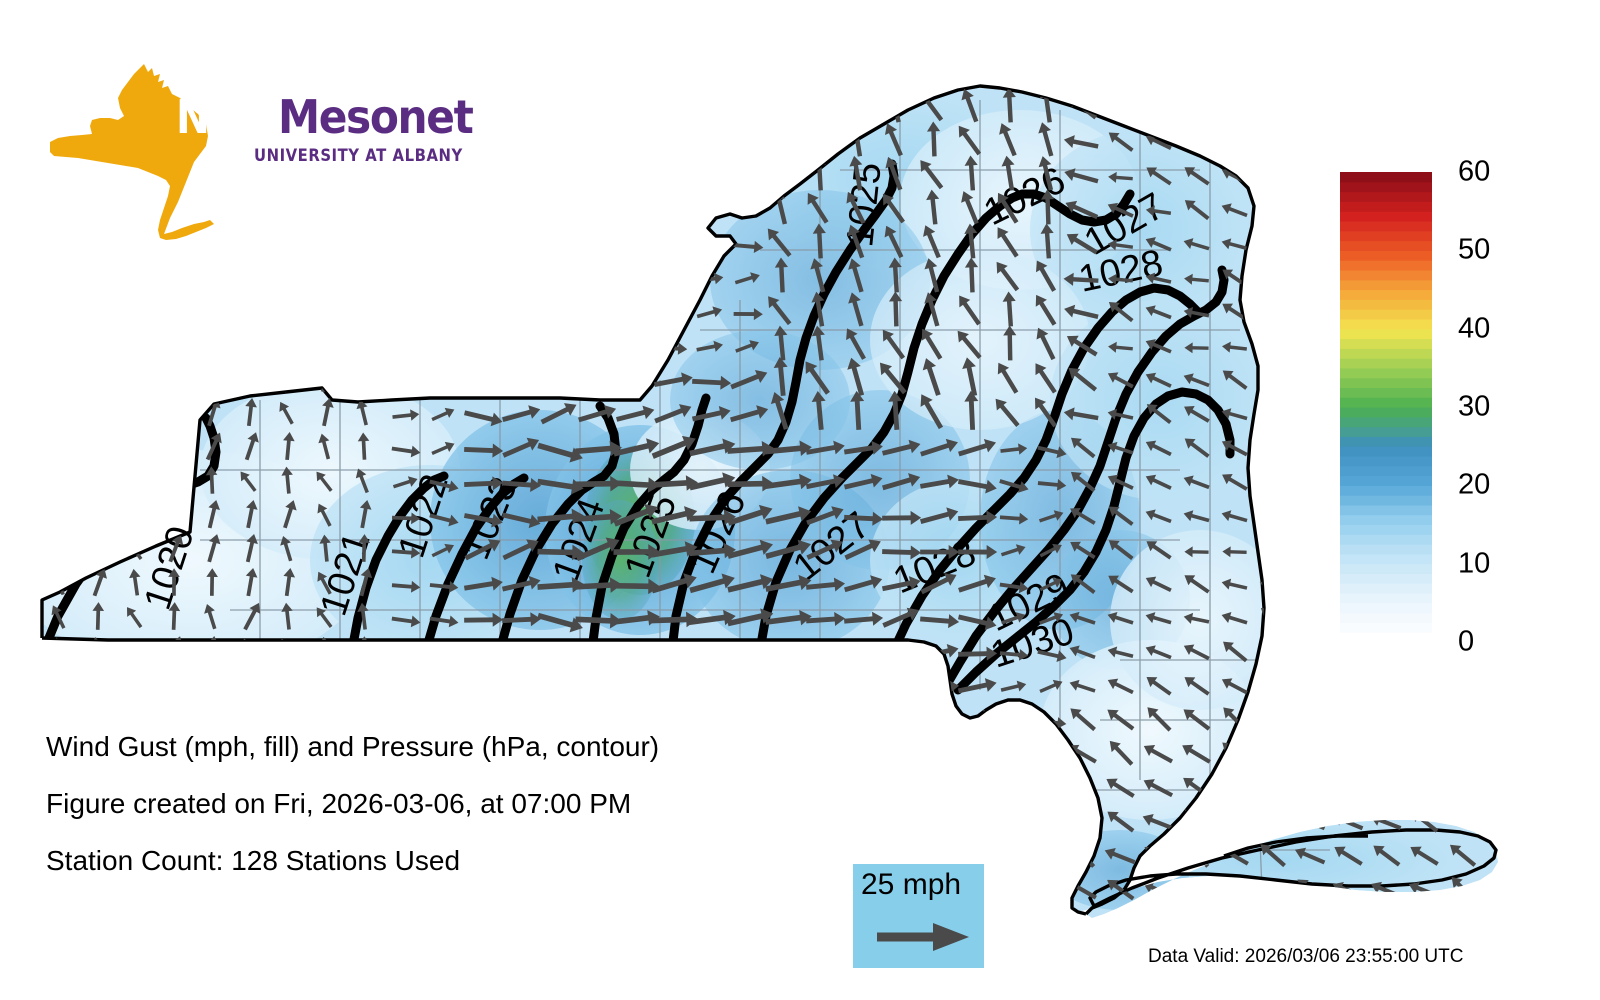 The height and width of the screenshot is (1000, 1600). I want to click on nys-mesonet-logo: NYS Mesonet UNIVERSITY AT ALBANY, so click(261, 152).